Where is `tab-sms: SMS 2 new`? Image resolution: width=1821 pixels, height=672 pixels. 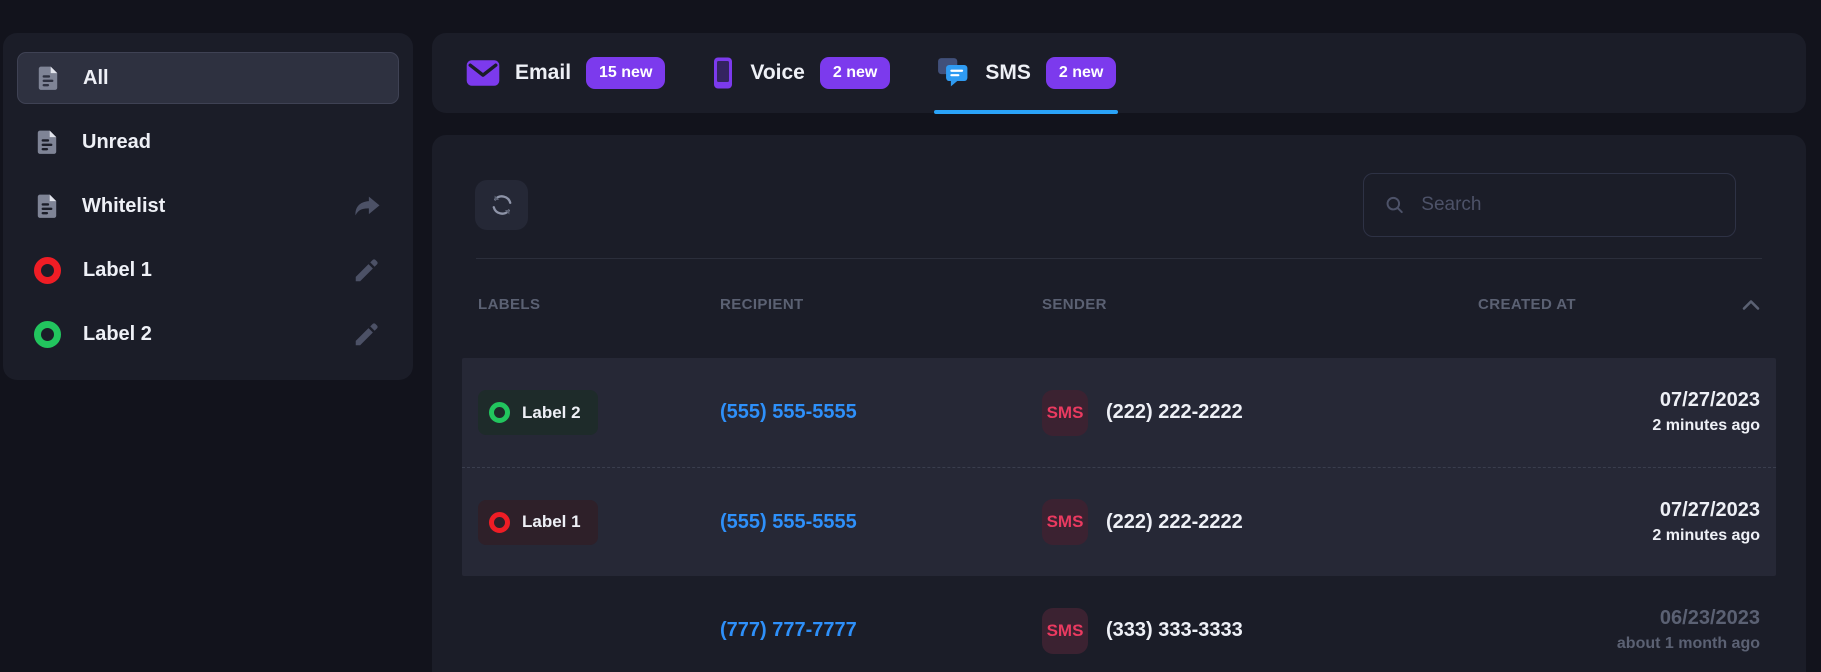 tab-sms: SMS 2 new is located at coordinates (1026, 73).